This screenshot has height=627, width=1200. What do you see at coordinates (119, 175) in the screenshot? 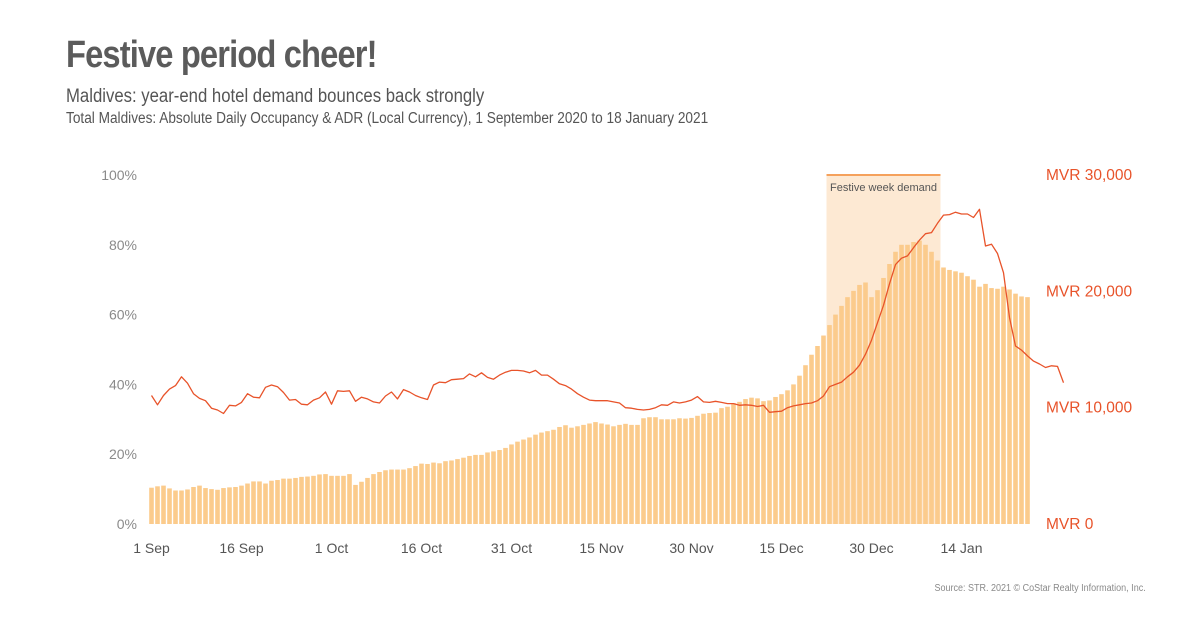
I see `y-left-tick-label: 100%` at bounding box center [119, 175].